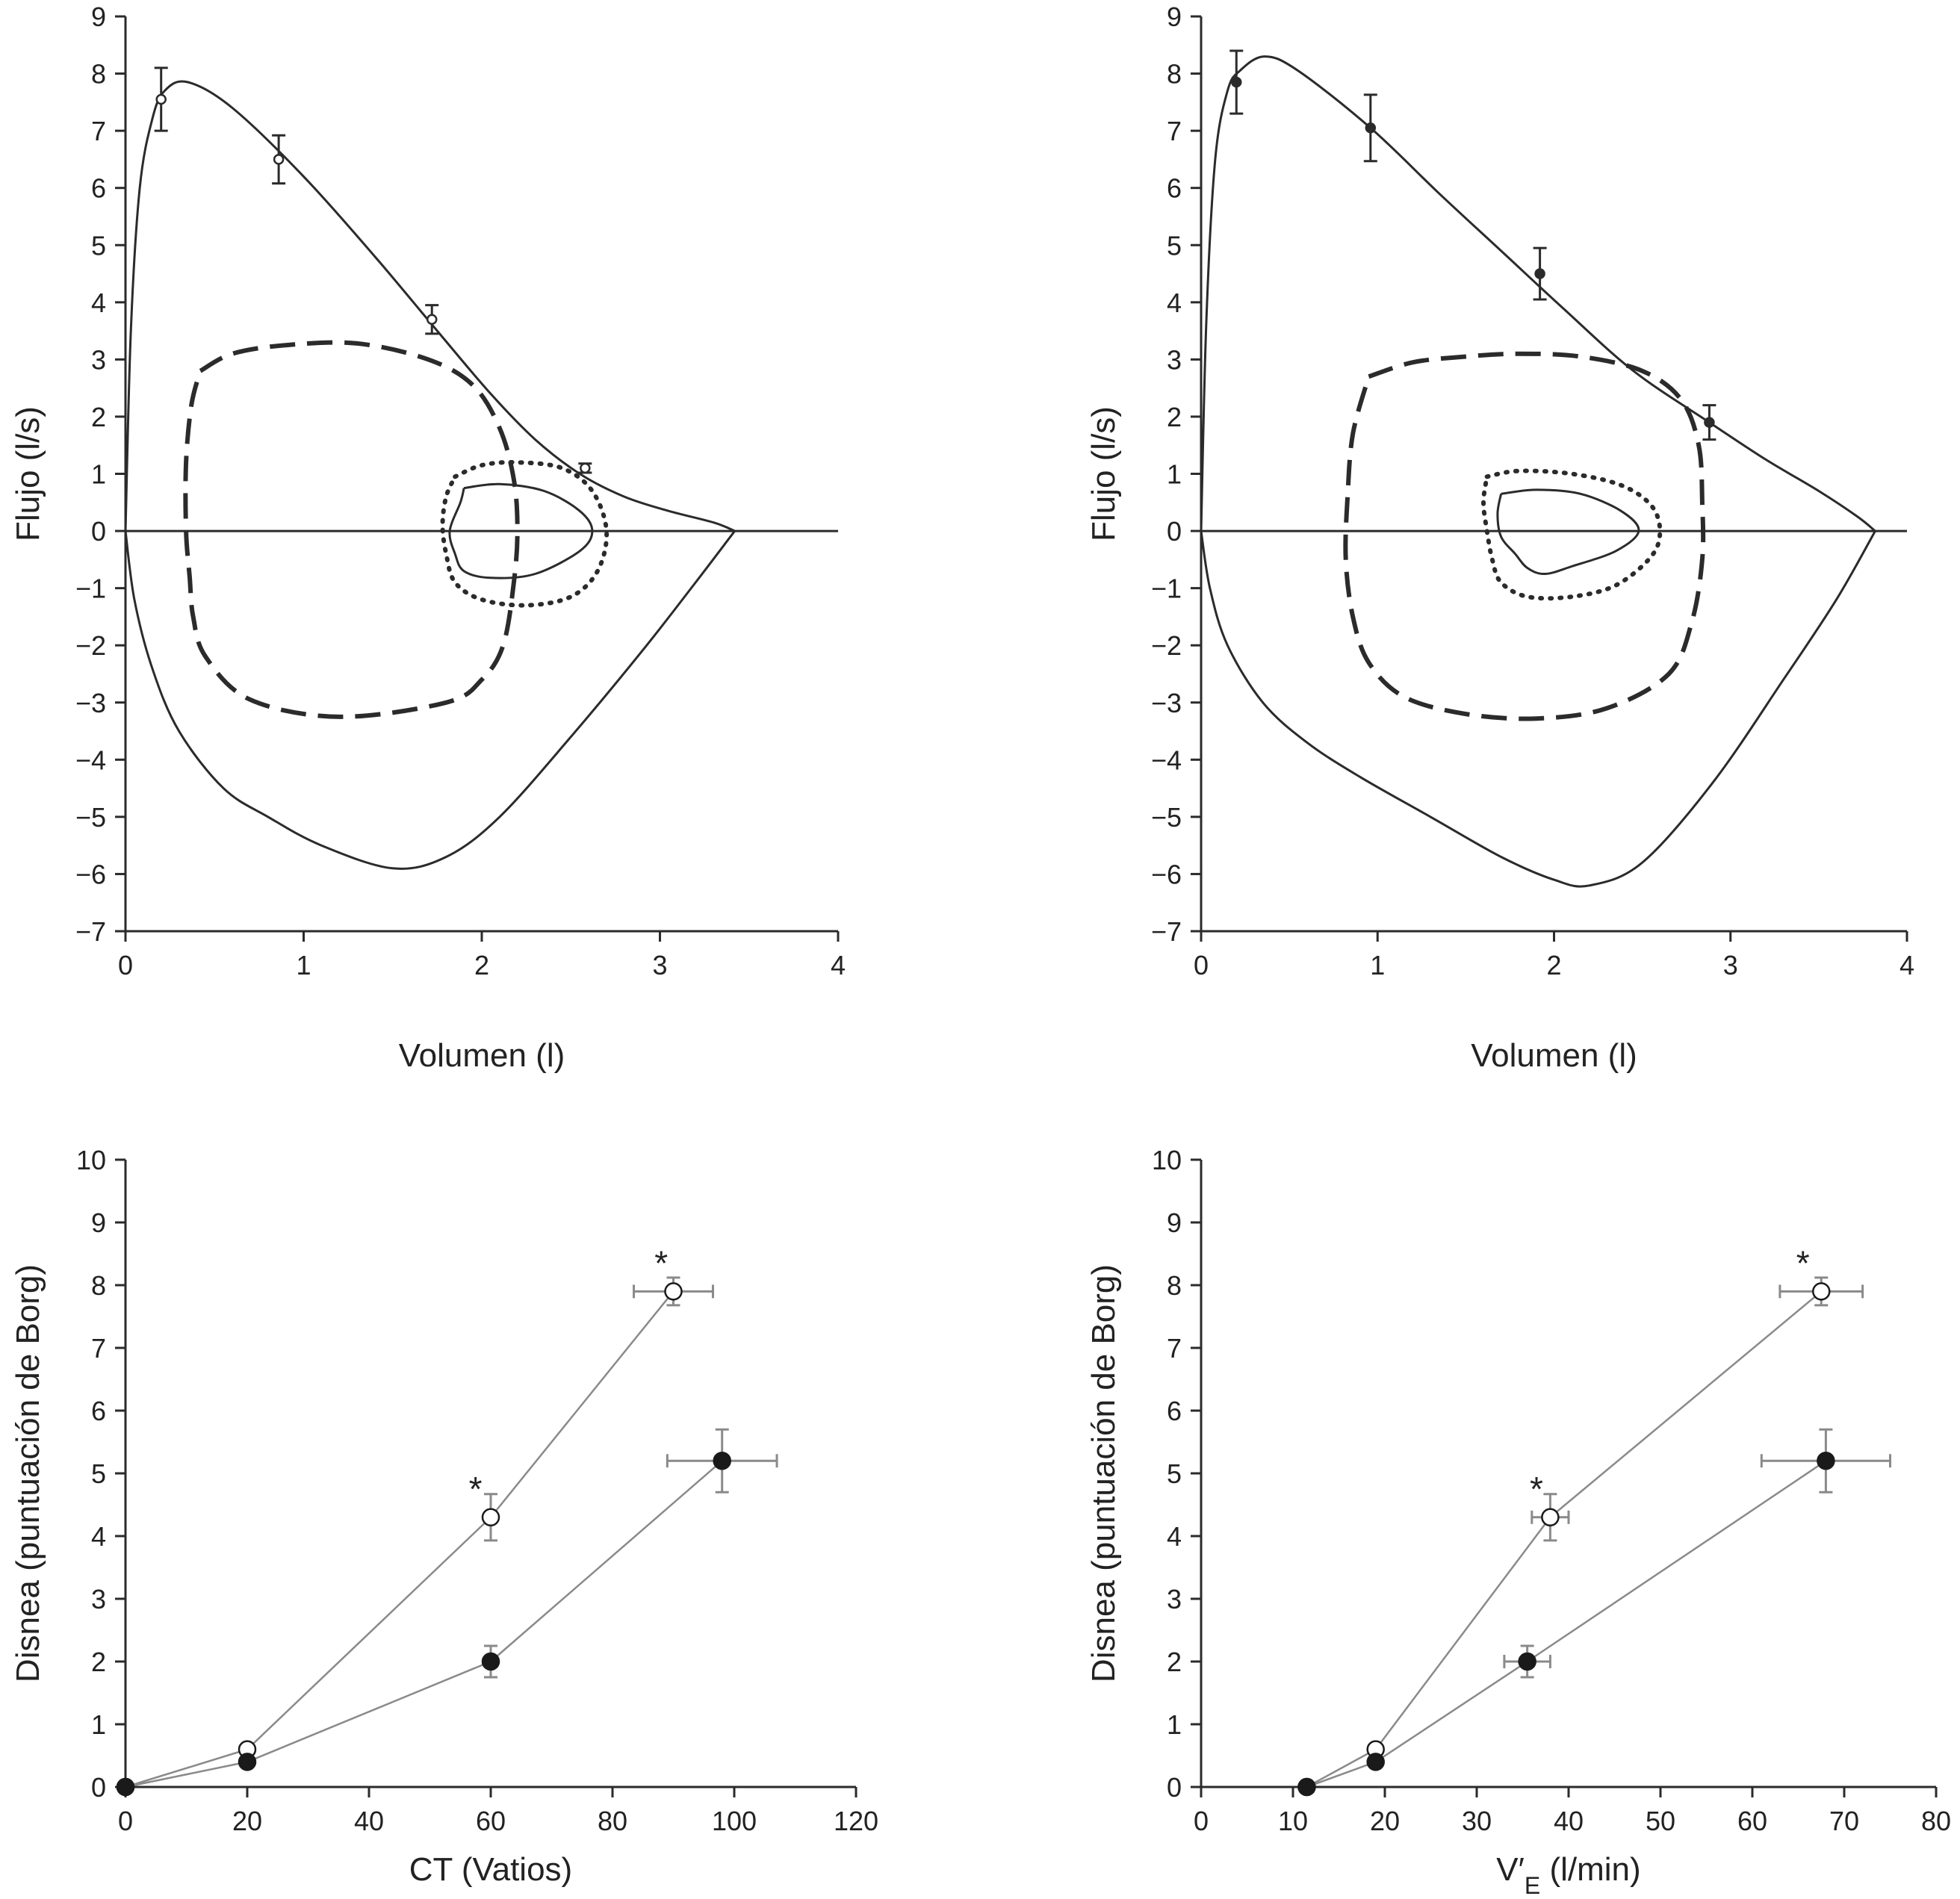  Describe the element at coordinates (1166, 818) in the screenshot. I see `y-tick-label: −5` at that location.